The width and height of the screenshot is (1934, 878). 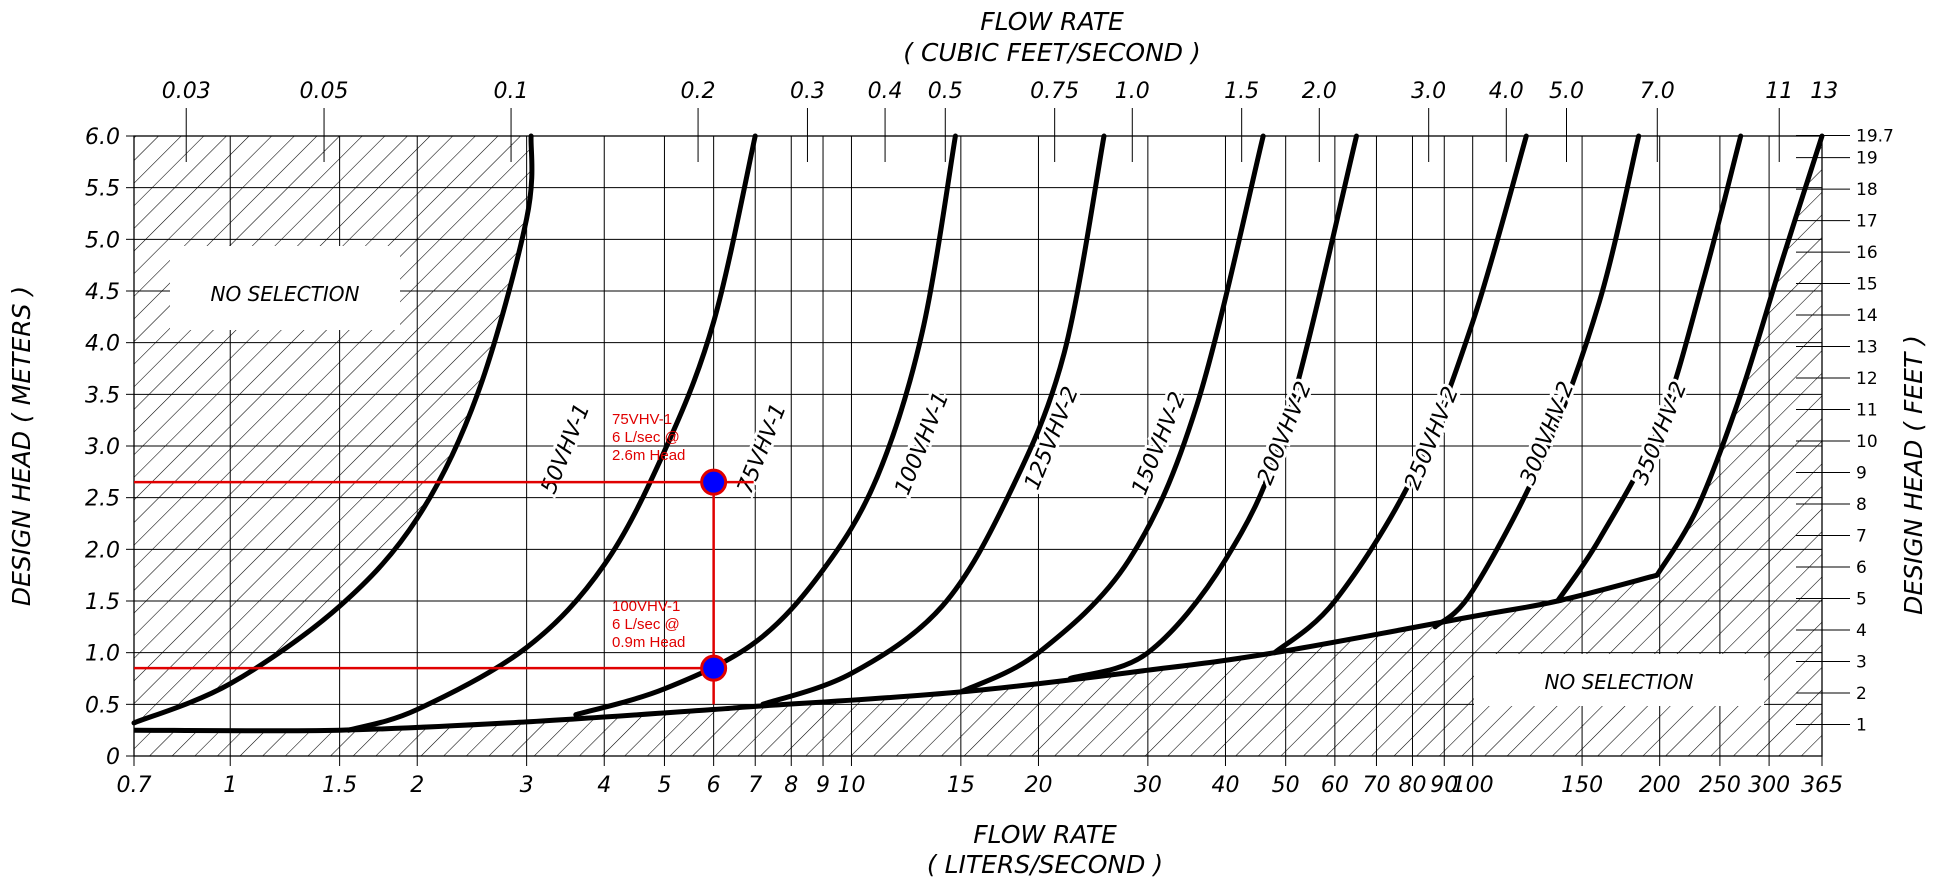 What do you see at coordinates (1045, 864) in the screenshot?
I see `bottom-axis-subtitle: ( LITERS/SECOND )` at bounding box center [1045, 864].